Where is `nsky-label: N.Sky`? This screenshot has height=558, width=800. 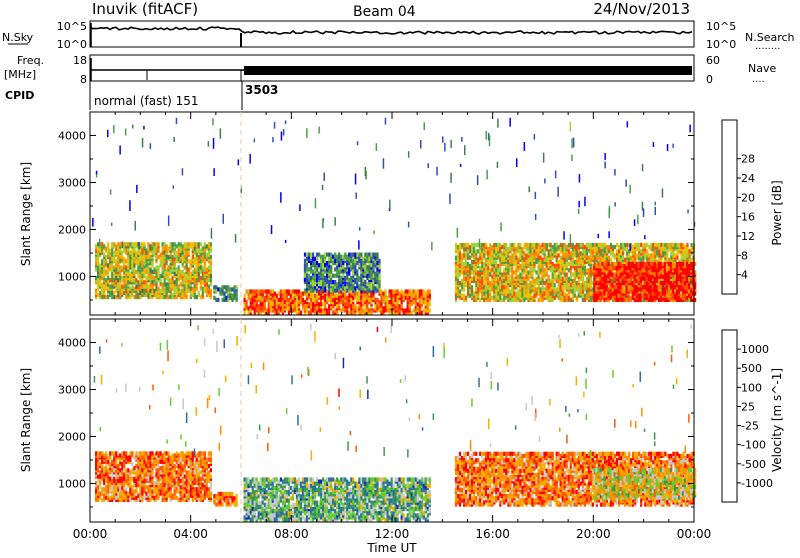
nsky-label: N.Sky is located at coordinates (18, 37).